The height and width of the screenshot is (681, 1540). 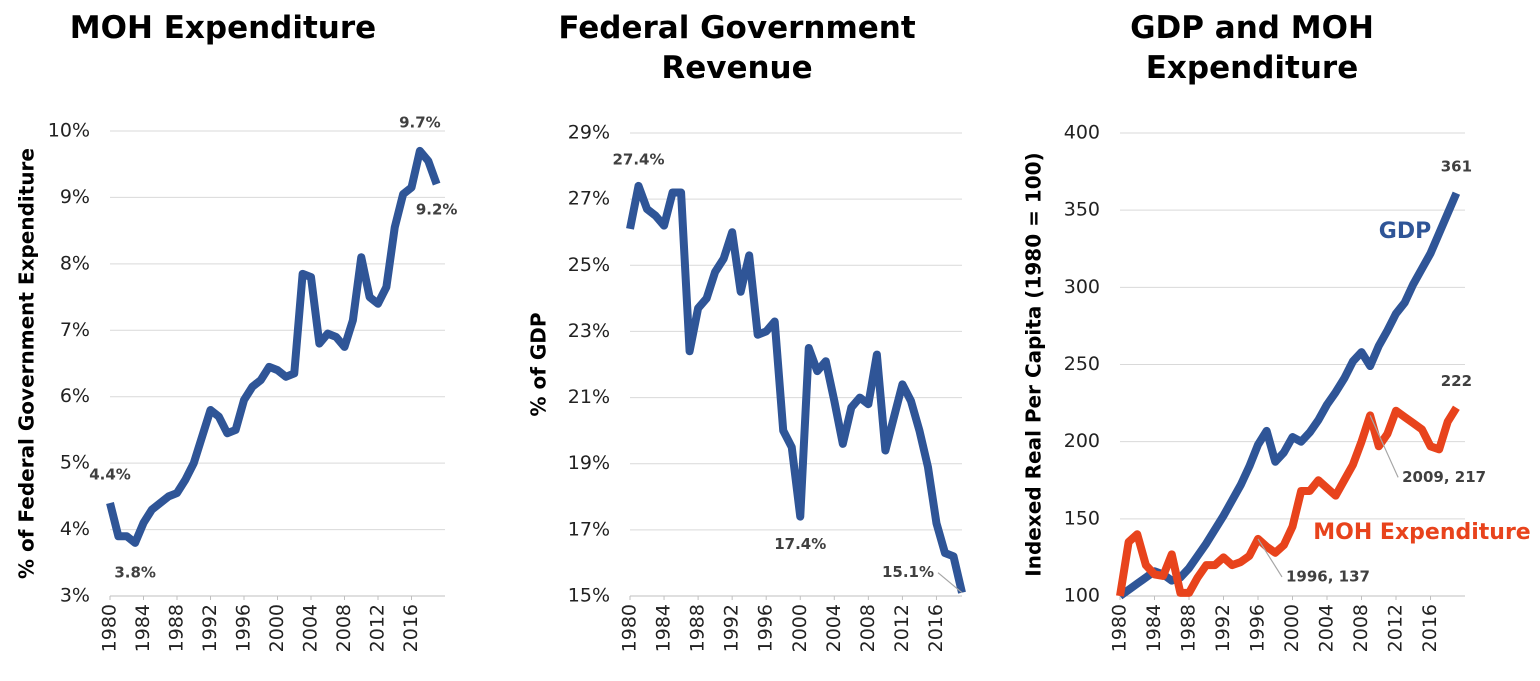 What do you see at coordinates (589, 331) in the screenshot?
I see `y-tick-label: 23%` at bounding box center [589, 331].